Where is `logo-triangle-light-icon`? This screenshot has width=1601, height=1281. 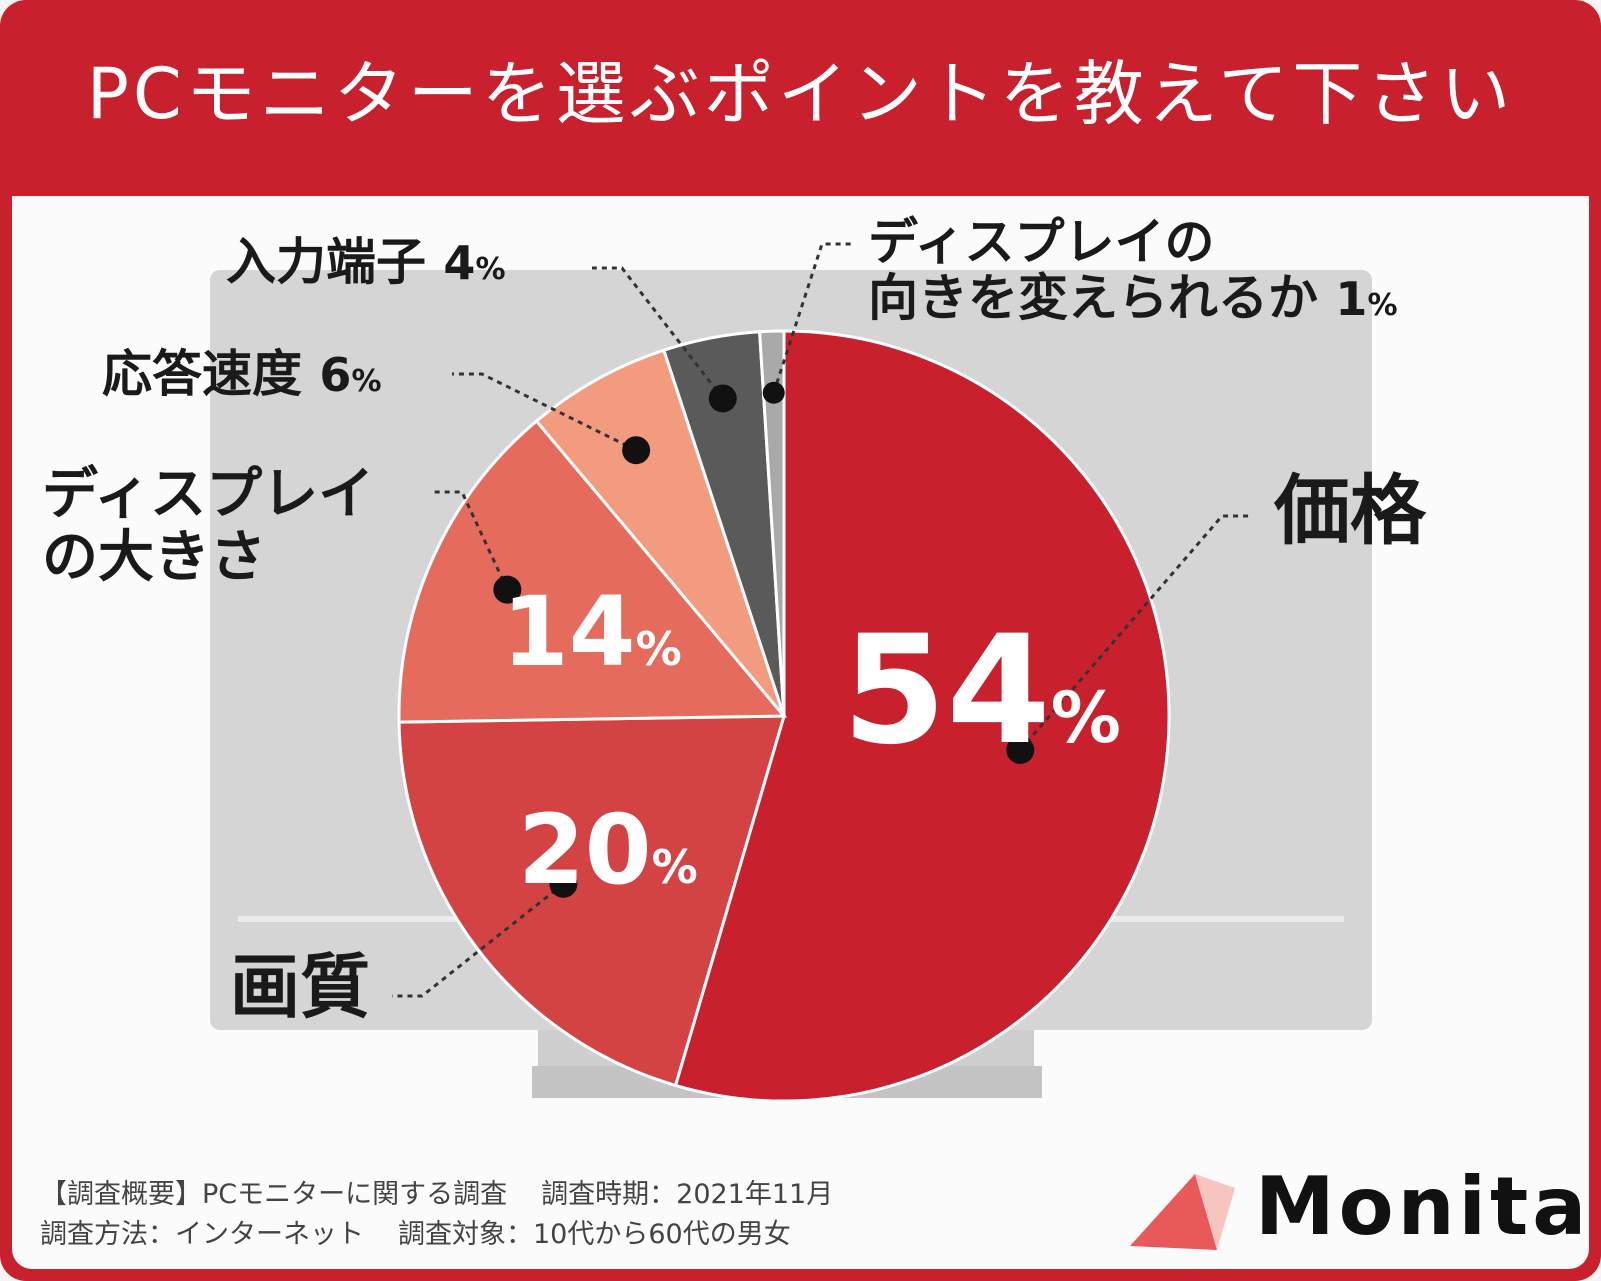
logo-triangle-light-icon is located at coordinates (1215, 1212).